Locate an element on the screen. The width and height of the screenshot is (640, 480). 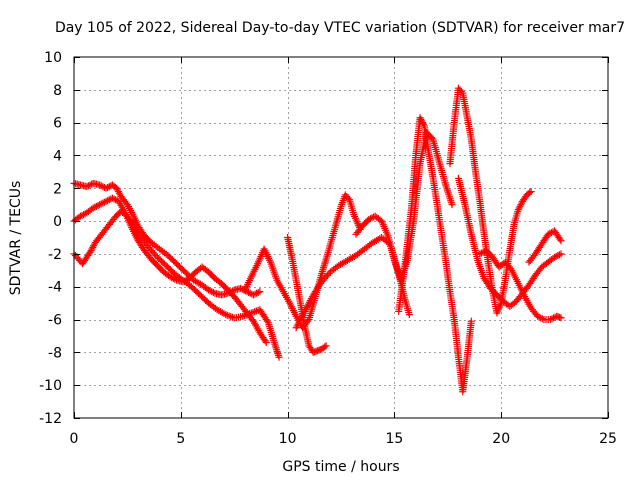
y-tick-label: 10 is located at coordinates (53, 58).